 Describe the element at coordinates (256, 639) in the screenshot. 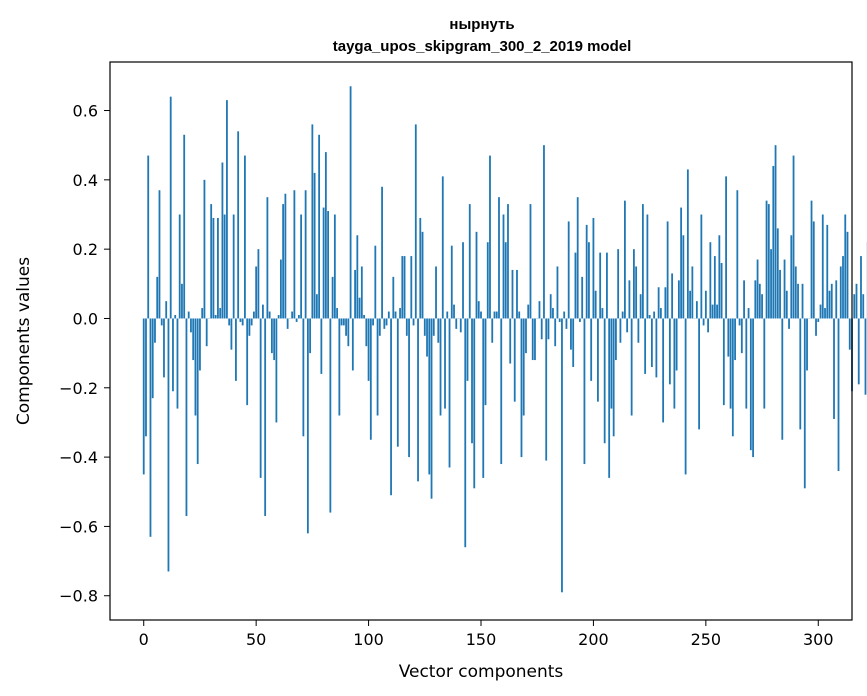

I see `x-tick-label: 50` at that location.